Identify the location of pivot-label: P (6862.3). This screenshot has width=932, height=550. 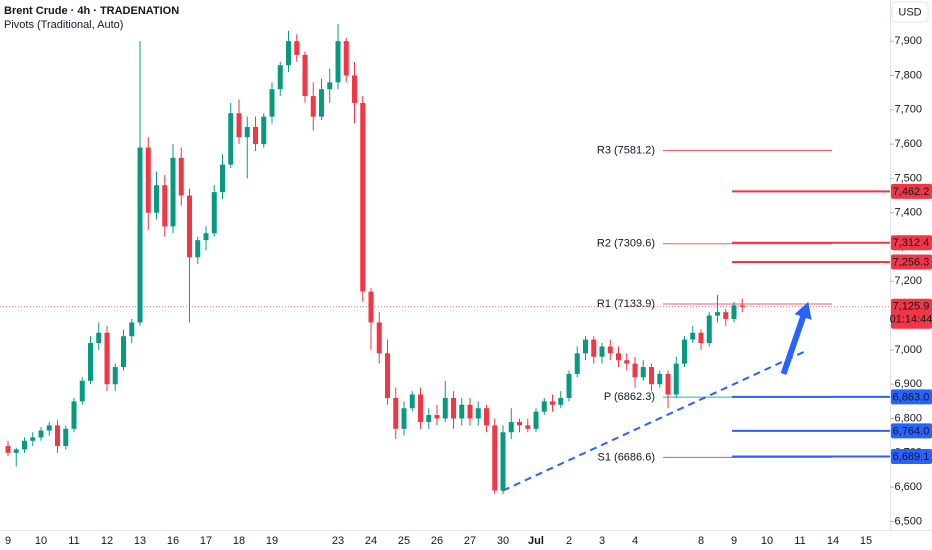
(629, 397).